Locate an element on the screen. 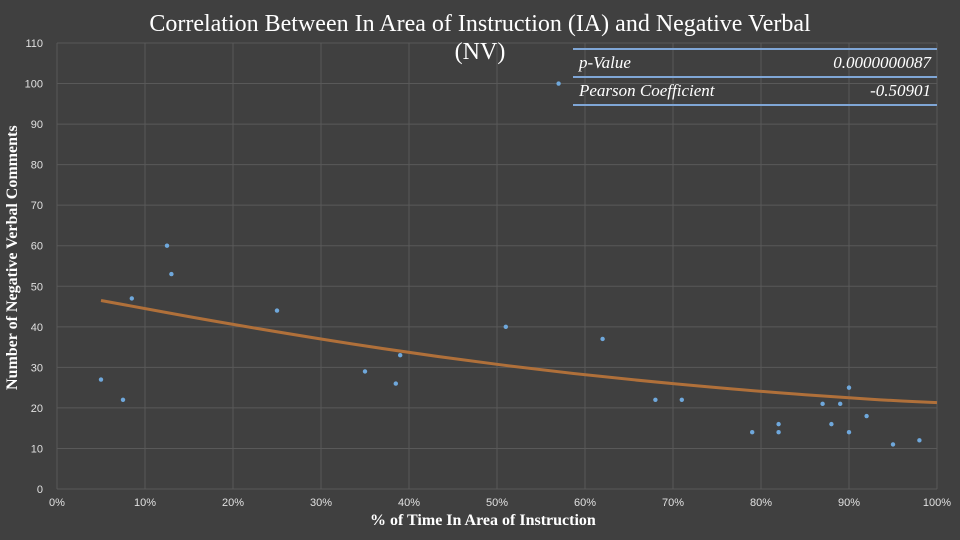  y-tick-label: 70 is located at coordinates (37, 206).